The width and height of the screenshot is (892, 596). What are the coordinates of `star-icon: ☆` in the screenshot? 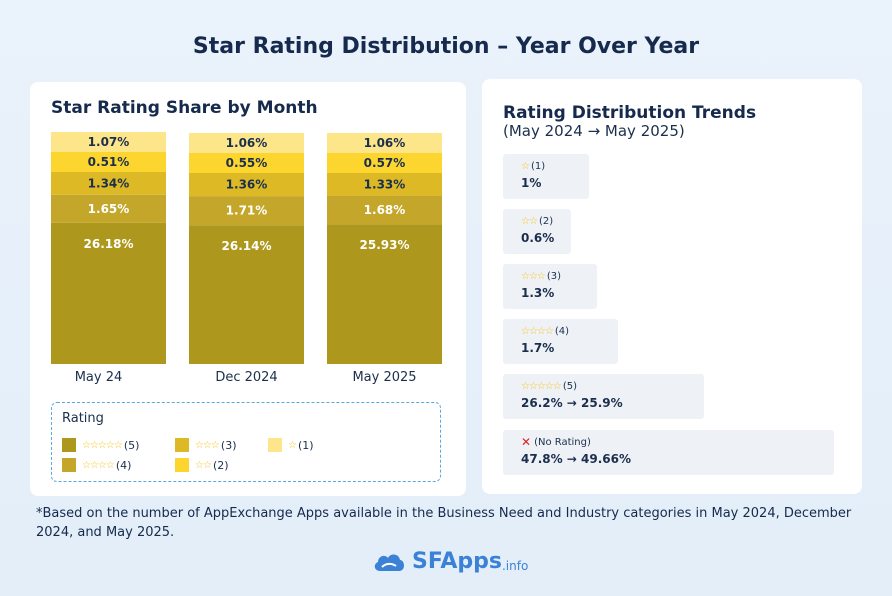 It's located at (525, 166).